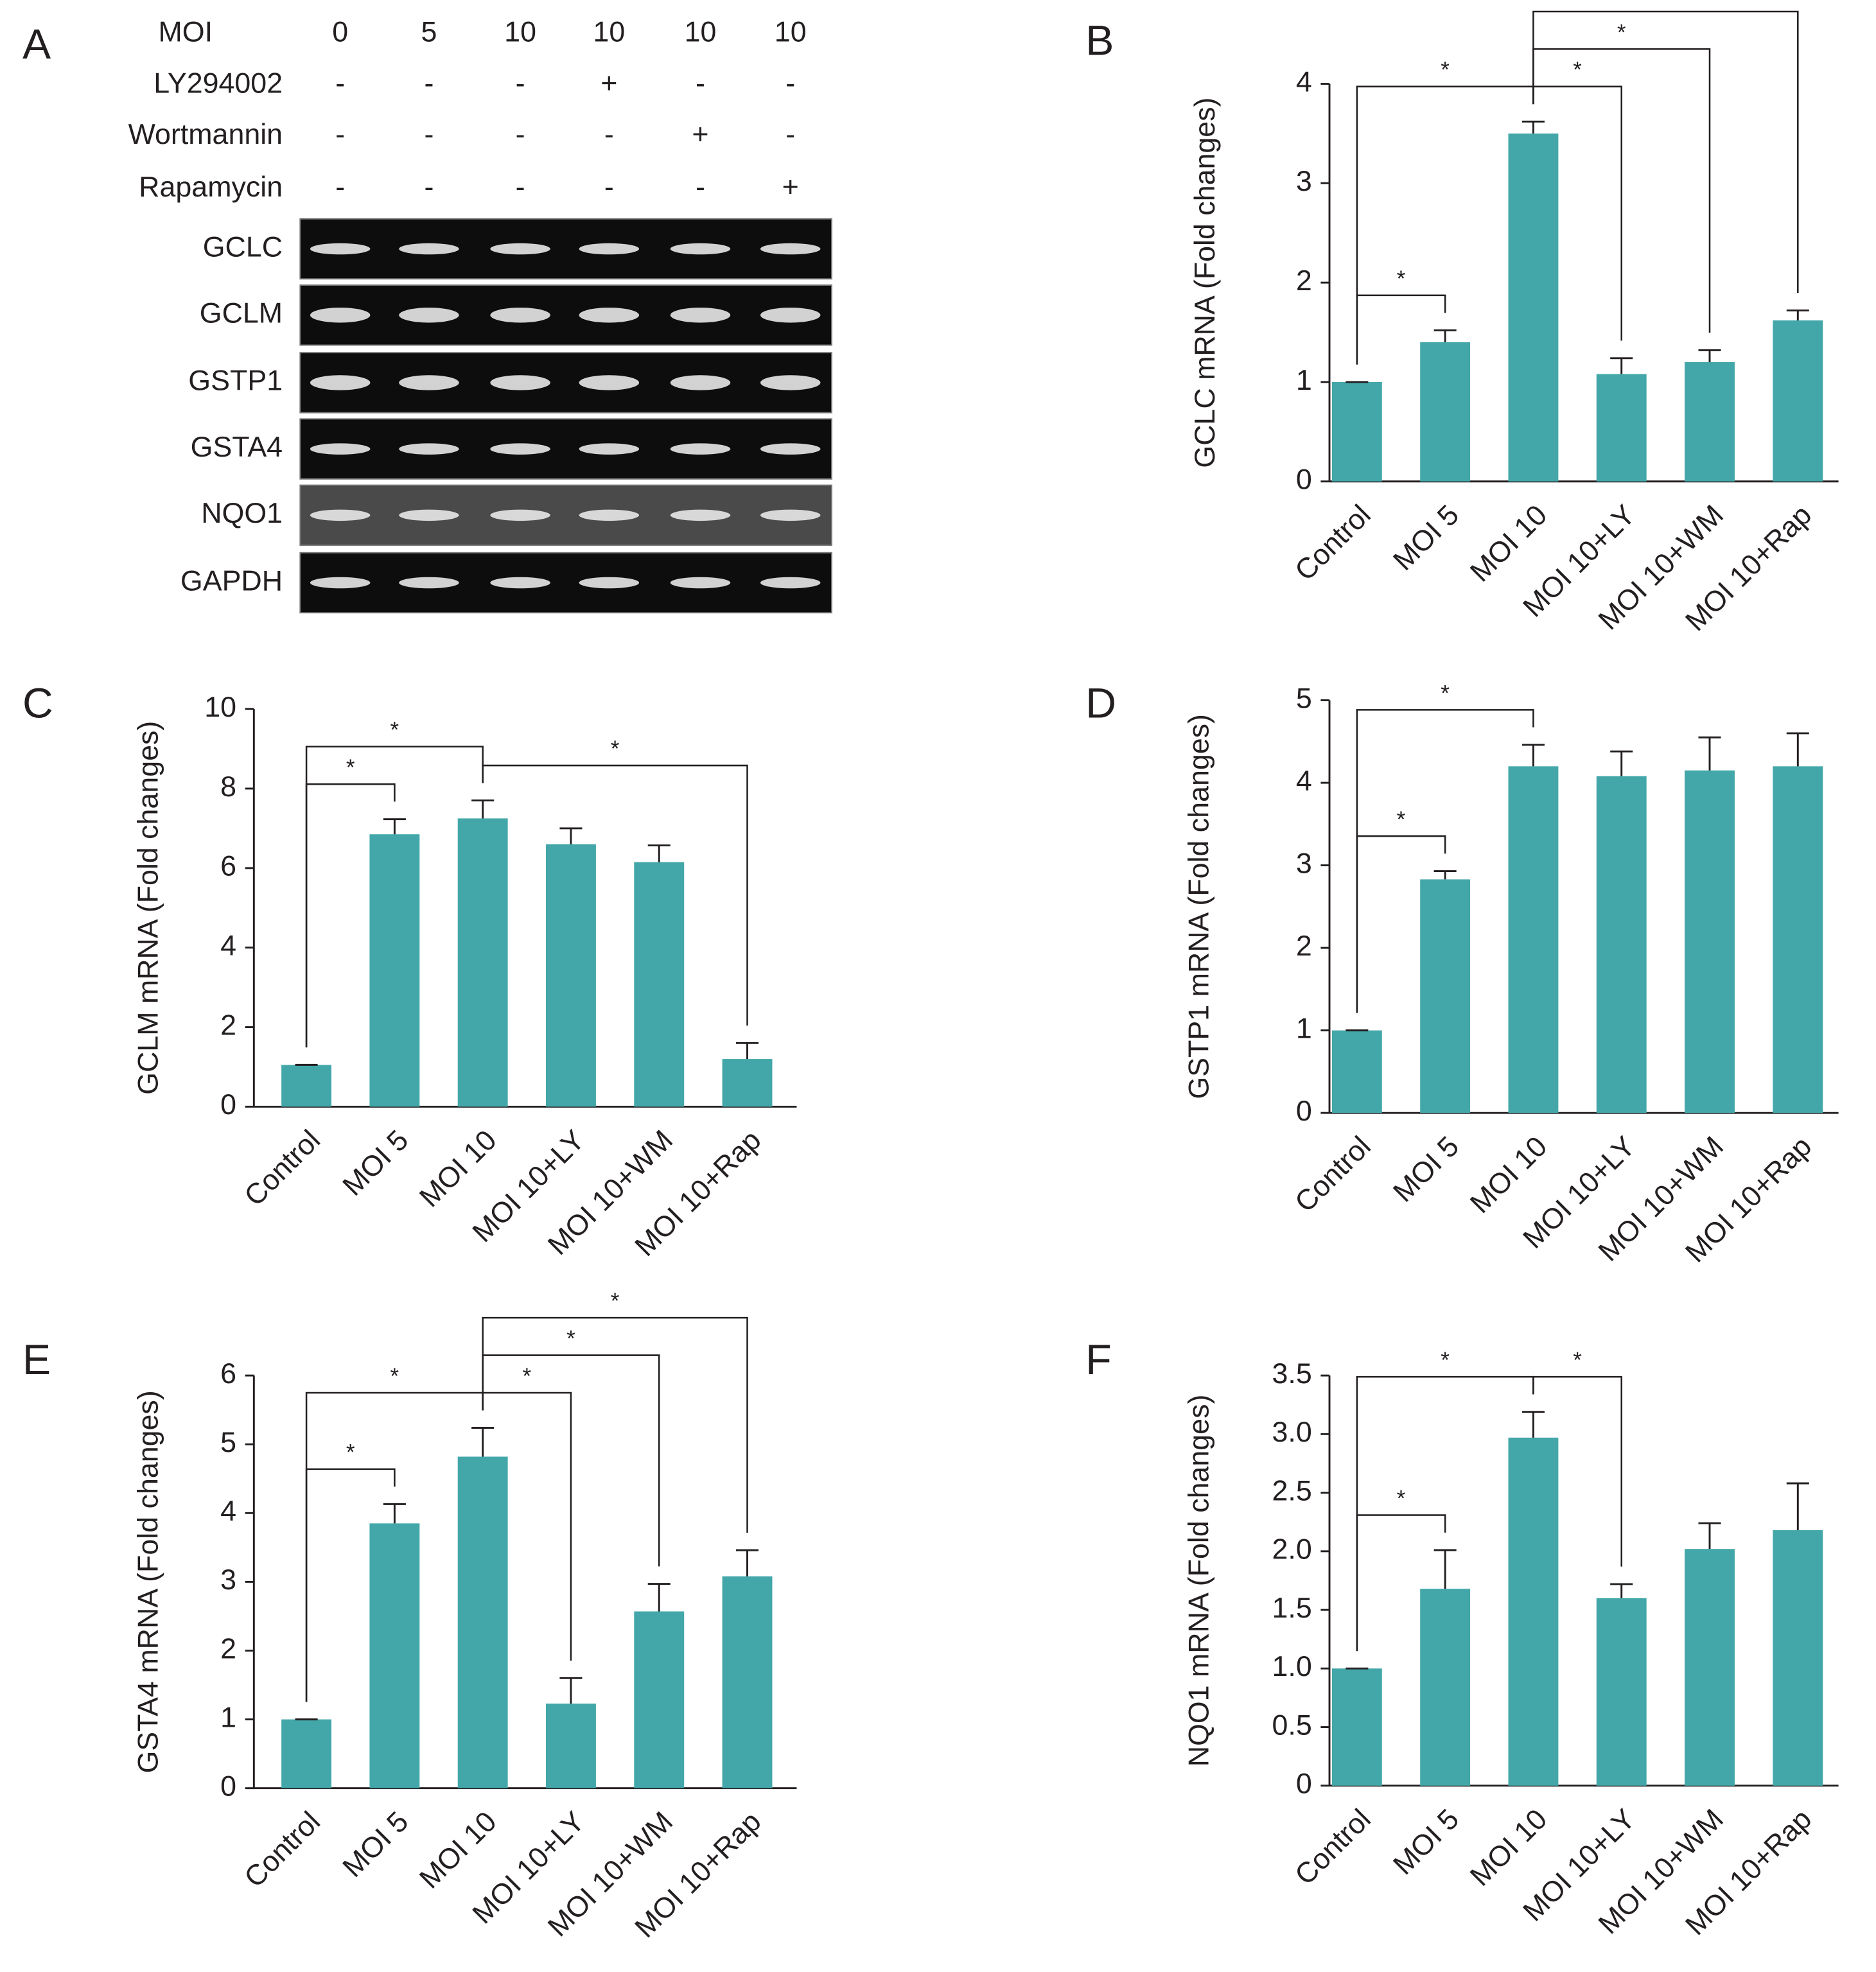 This screenshot has width=1876, height=1972. What do you see at coordinates (1292, 1373) in the screenshot?
I see `y-tick-label: 3.5` at bounding box center [1292, 1373].